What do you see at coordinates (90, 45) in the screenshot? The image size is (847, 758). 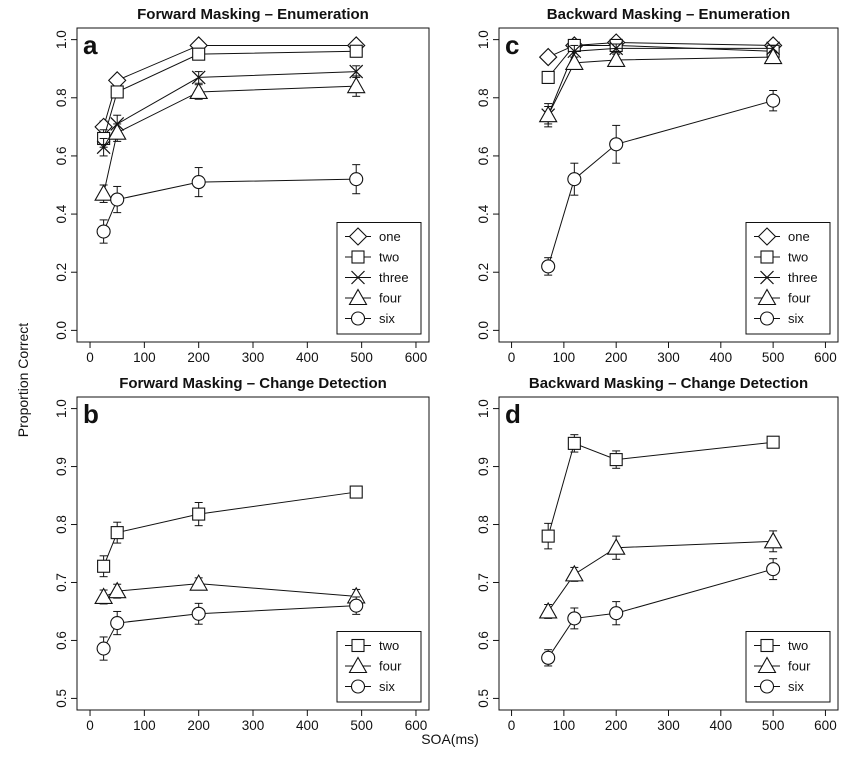 I see `panel-letter: a` at bounding box center [90, 45].